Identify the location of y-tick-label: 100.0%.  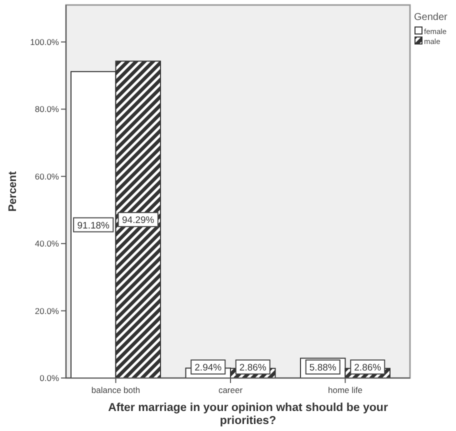
(45, 41).